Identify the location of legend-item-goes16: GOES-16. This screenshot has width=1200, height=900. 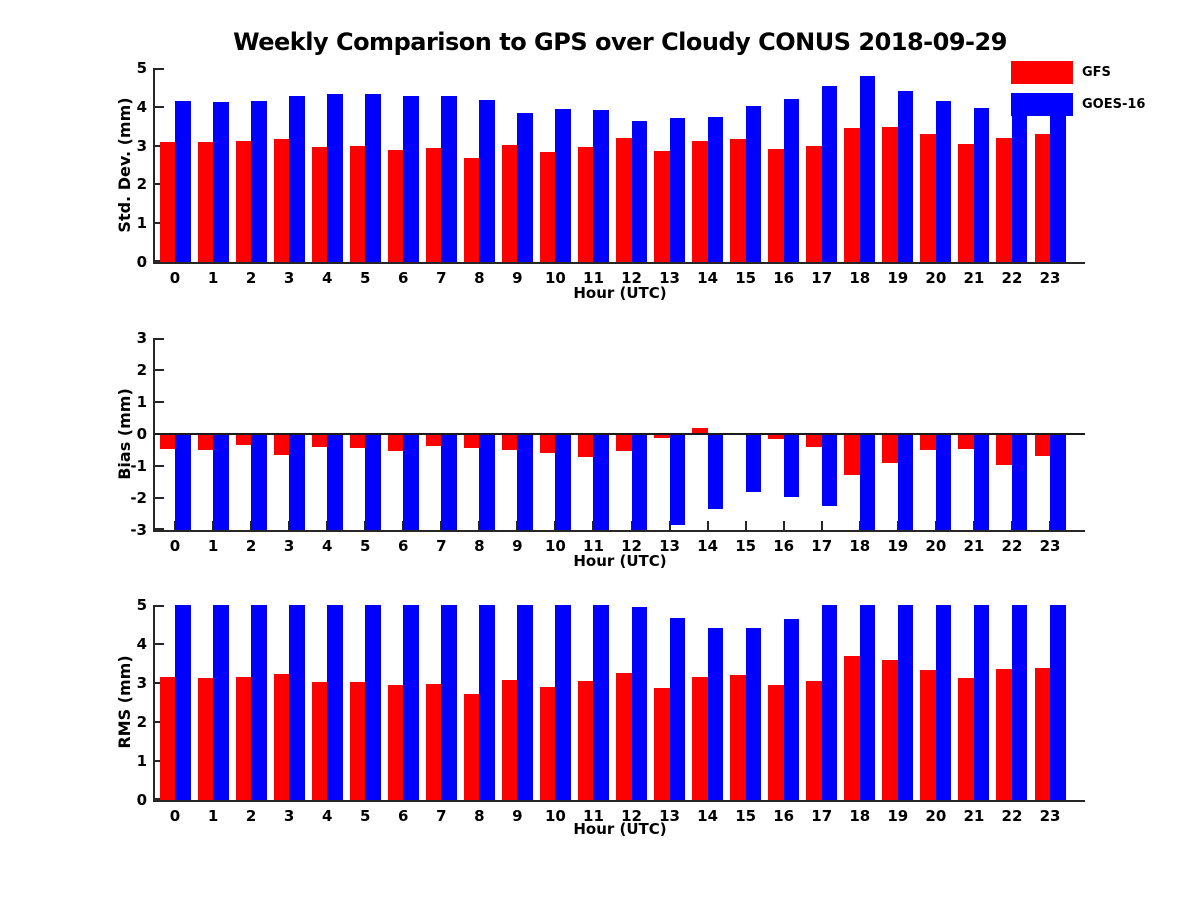
(1078, 104).